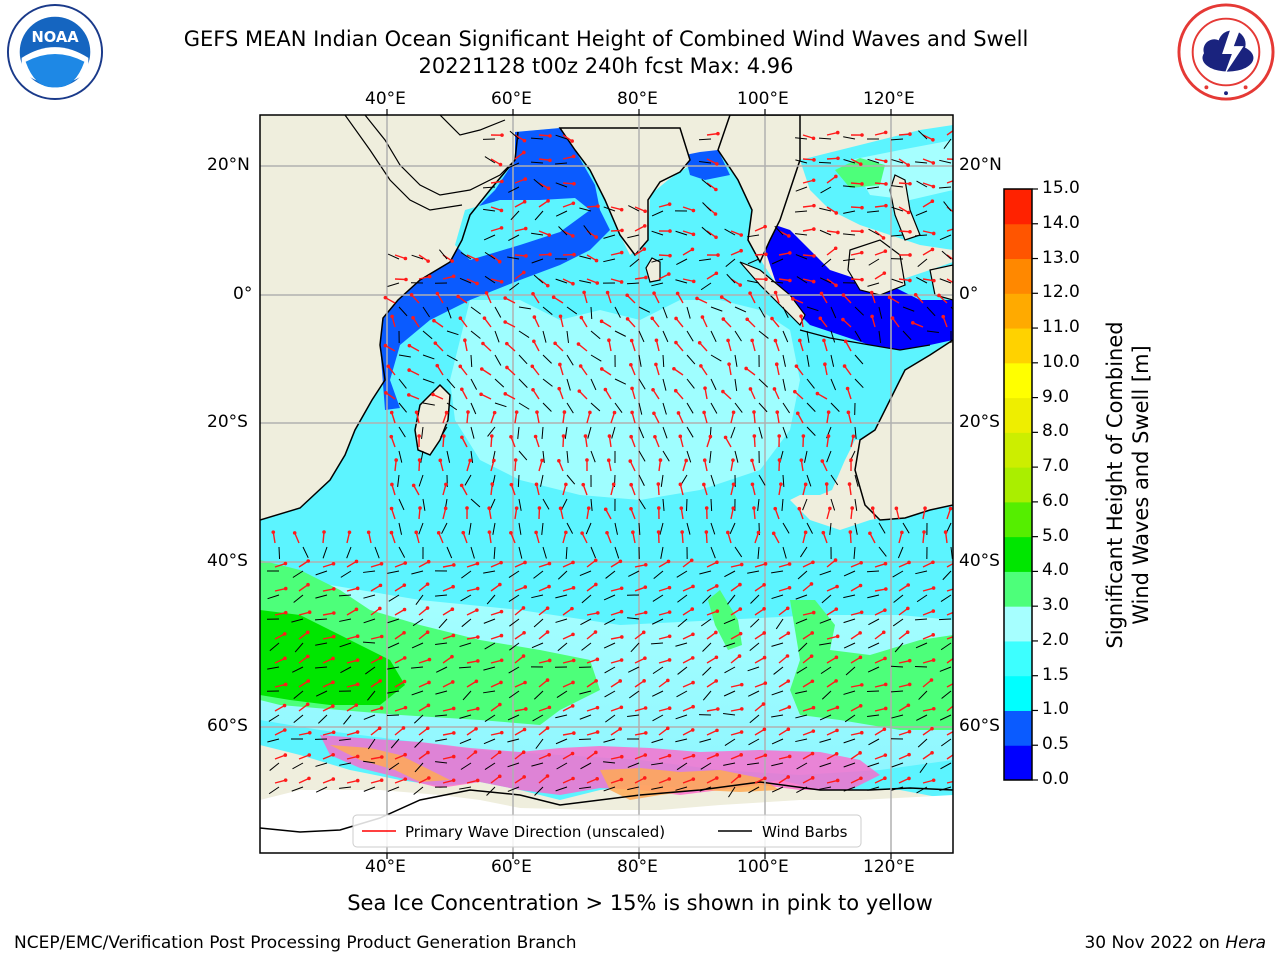 The height and width of the screenshot is (960, 1280). What do you see at coordinates (1056, 570) in the screenshot?
I see `colorbar-tick-label: 4.0` at bounding box center [1056, 570].